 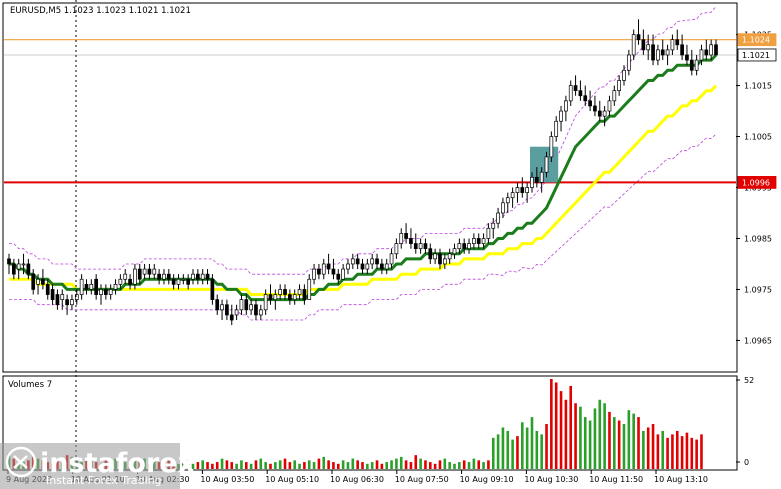 I want to click on time-tick-label: 10 Aug 05:10, so click(x=292, y=479).